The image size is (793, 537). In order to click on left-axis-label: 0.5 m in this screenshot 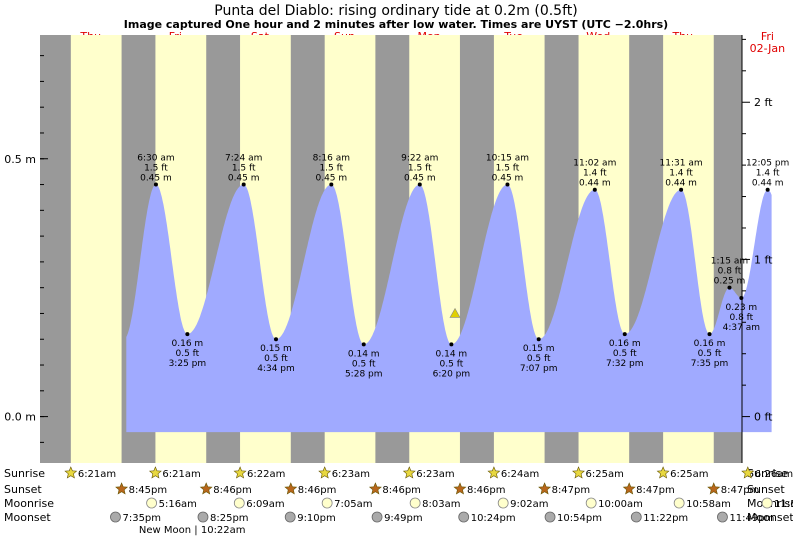, I will do `click(20, 159)`.